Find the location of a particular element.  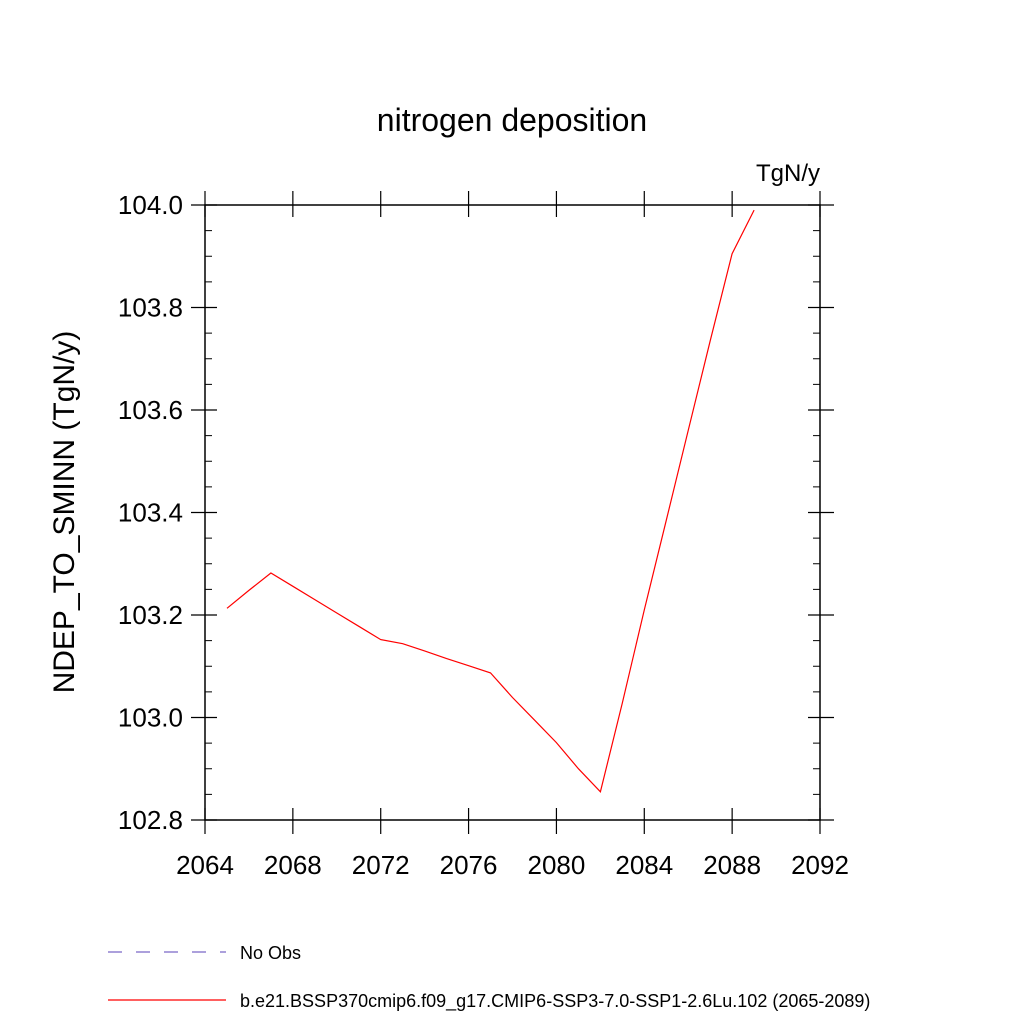

y-tick-label: 103.4 is located at coordinates (150, 513).